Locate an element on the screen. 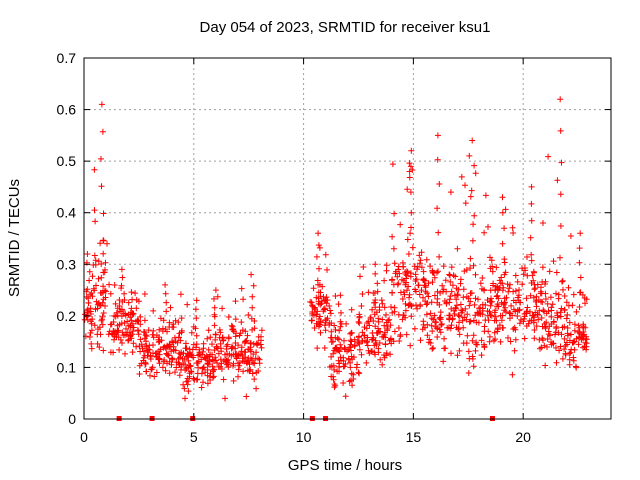 Image resolution: width=640 pixels, height=480 pixels. y-tick-label: 0 is located at coordinates (72, 419).